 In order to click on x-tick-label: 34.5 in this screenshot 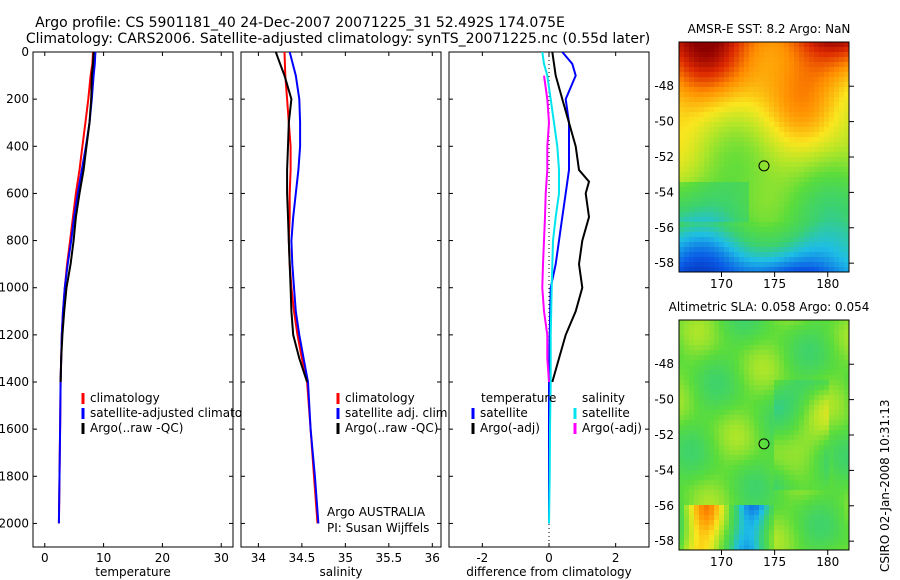, I will do `click(302, 558)`.